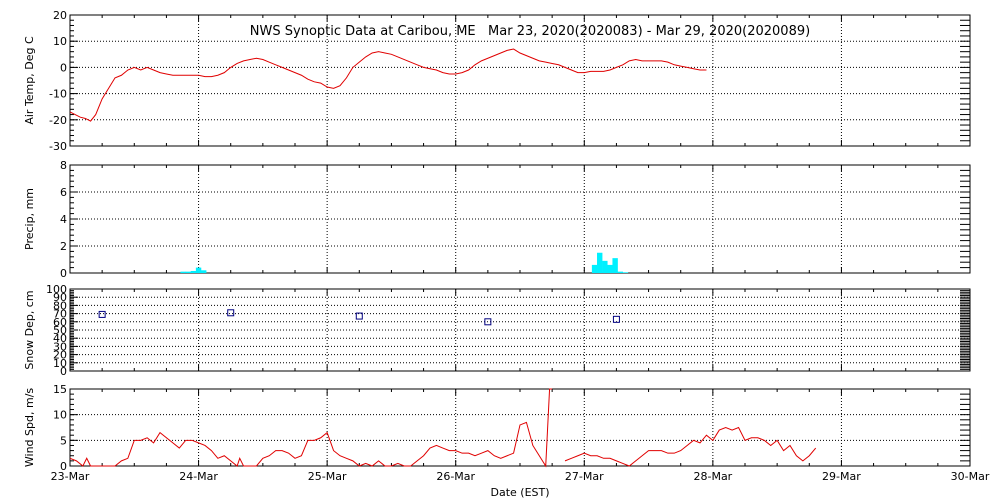 The width and height of the screenshot is (1000, 500). What do you see at coordinates (60, 389) in the screenshot?
I see `wind-ytick-label: 15` at bounding box center [60, 389].